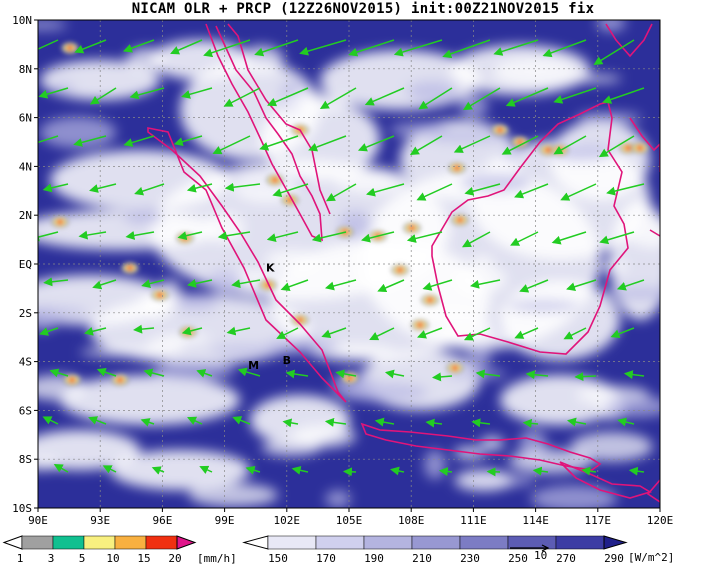 This screenshot has width=726, height=571. I want to click on marker-label: M, so click(253, 365).